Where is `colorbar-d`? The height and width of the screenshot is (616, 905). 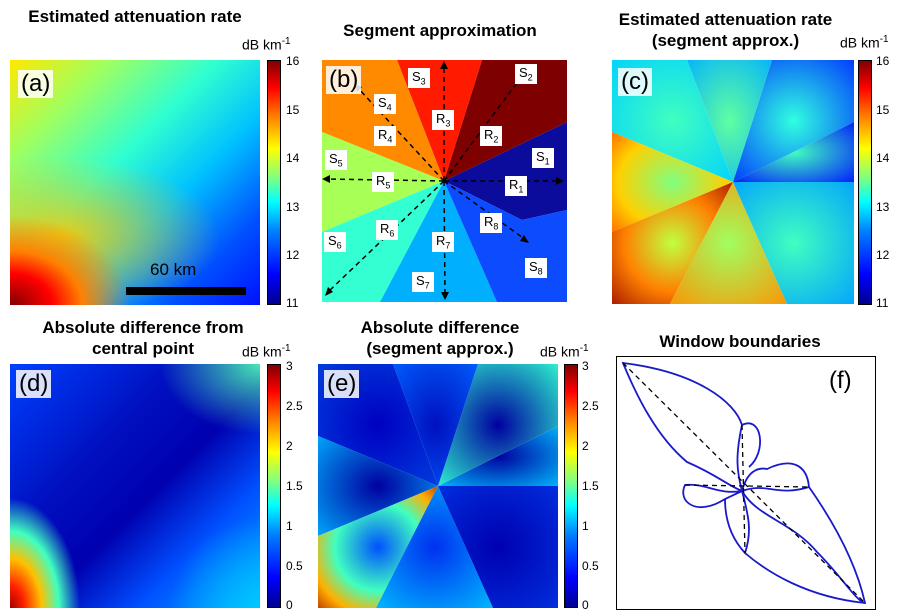 colorbar-d is located at coordinates (274, 486).